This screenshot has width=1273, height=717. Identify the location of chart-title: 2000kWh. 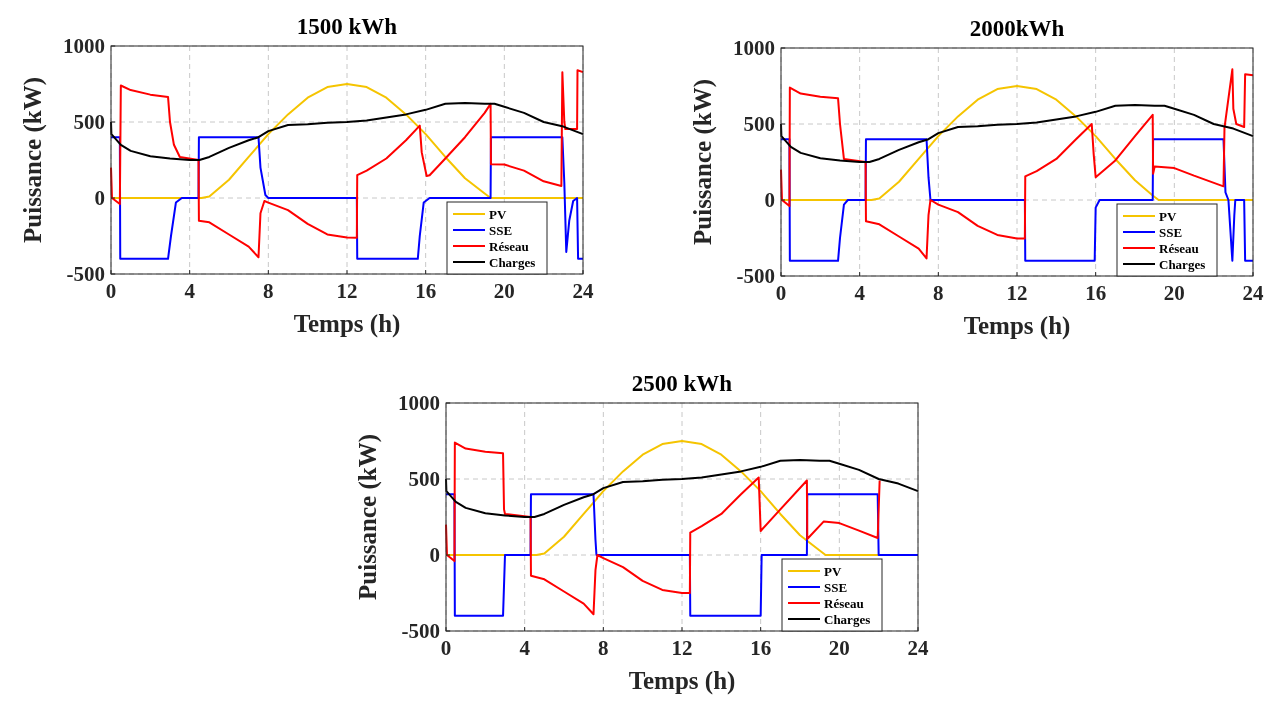
(1017, 28).